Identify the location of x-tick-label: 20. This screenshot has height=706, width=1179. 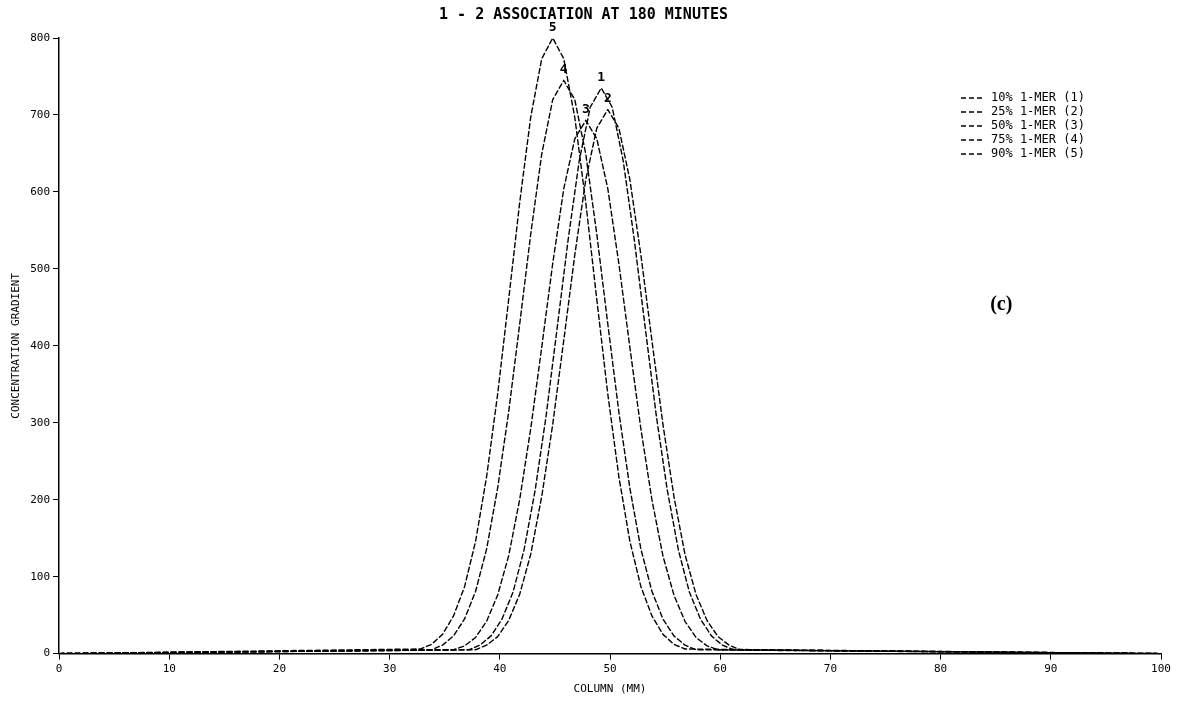
(279, 669).